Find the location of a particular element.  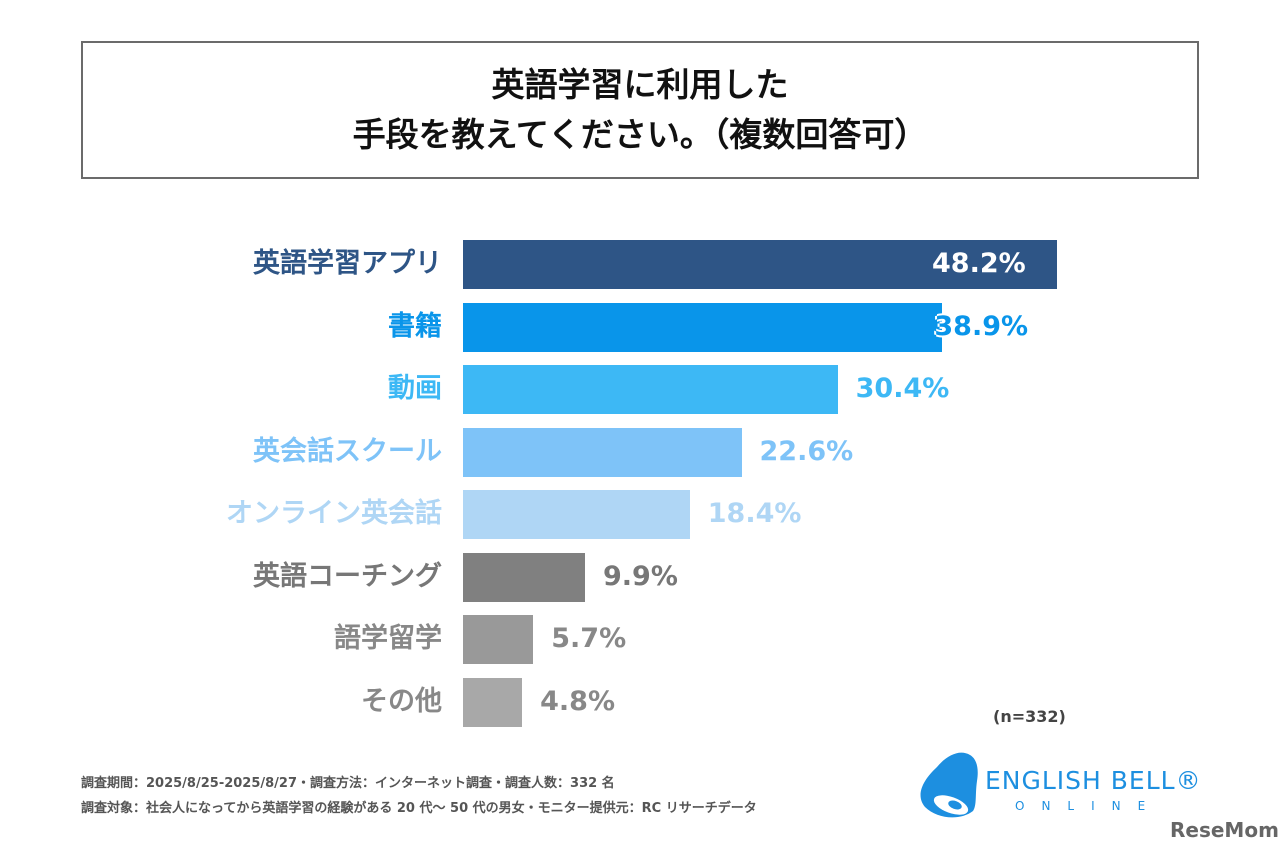

logo-sub: ONLINE is located at coordinates (1089, 806).